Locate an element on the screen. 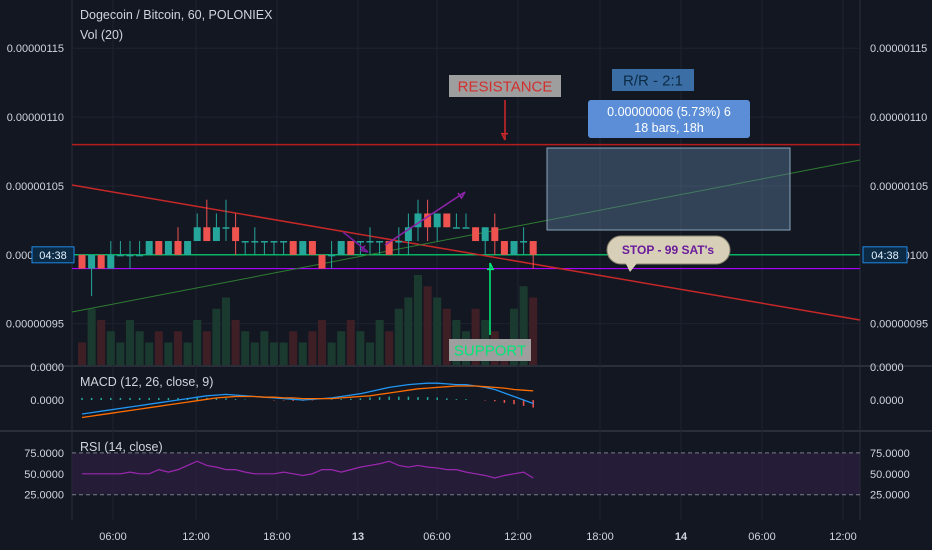 This screenshot has width=932, height=550. rsi-tick-left: 50.0000 is located at coordinates (44, 475).